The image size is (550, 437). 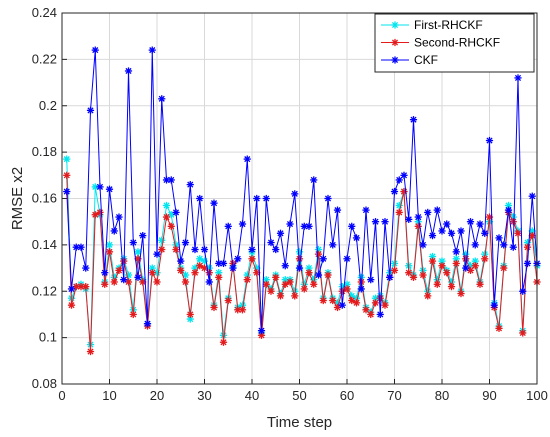 What do you see at coordinates (204, 395) in the screenshot?
I see `x-tick-label: 30` at bounding box center [204, 395].